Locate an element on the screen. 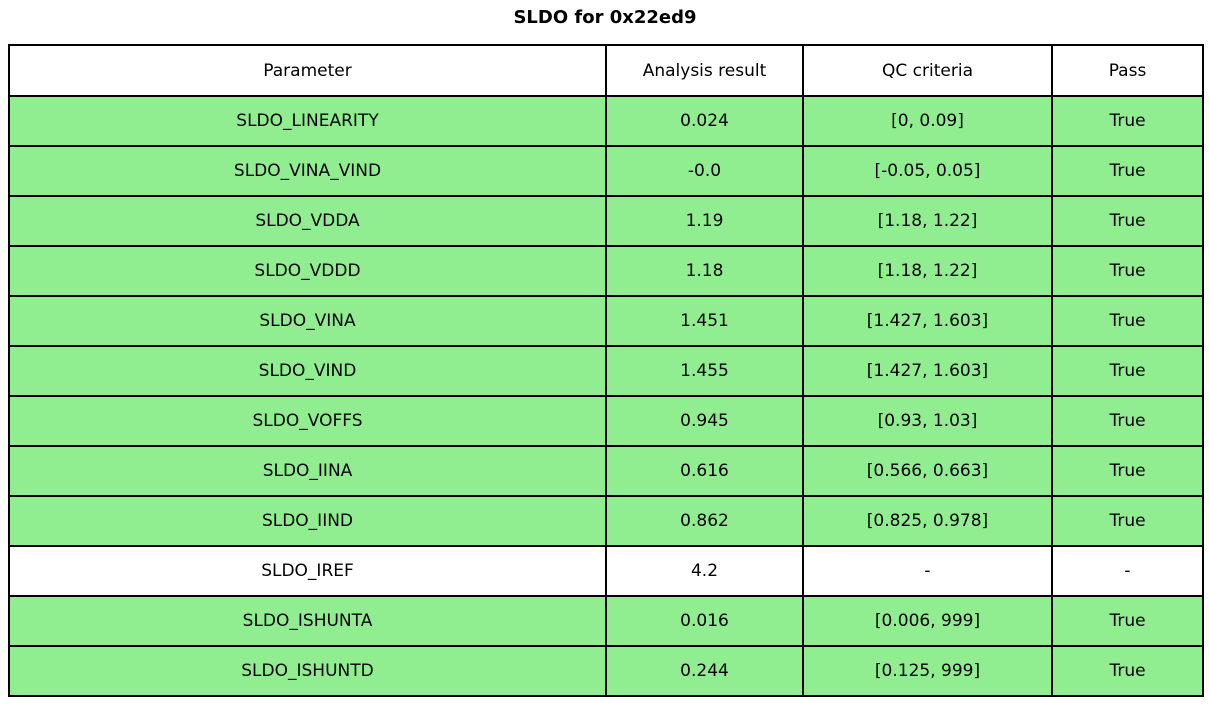 The image size is (1210, 705). table-row: SLDO_VINA_VIND -0.0 [-0.05, 0.05] True is located at coordinates (606, 171).